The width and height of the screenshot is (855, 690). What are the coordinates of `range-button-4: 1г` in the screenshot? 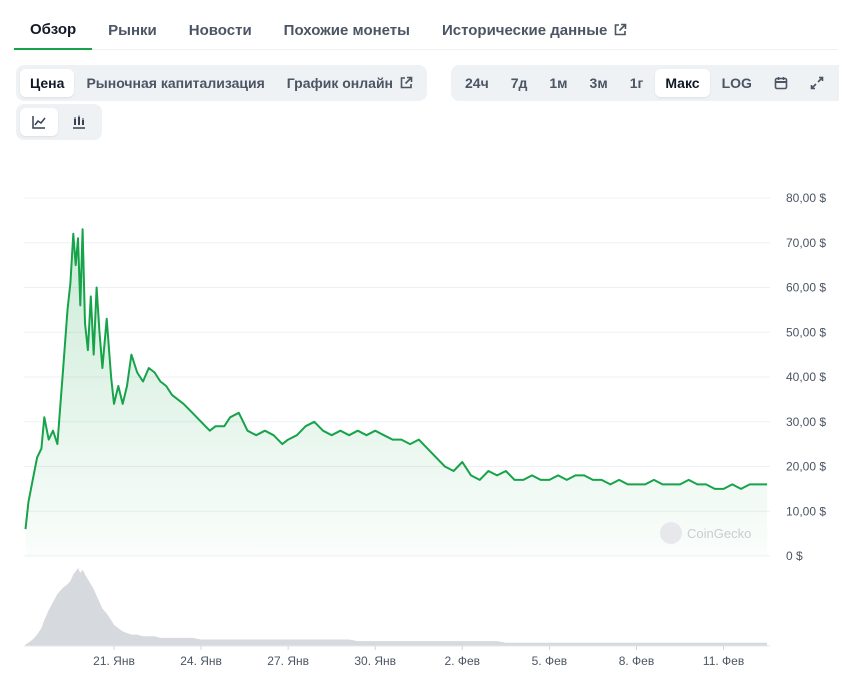 It's located at (636, 83).